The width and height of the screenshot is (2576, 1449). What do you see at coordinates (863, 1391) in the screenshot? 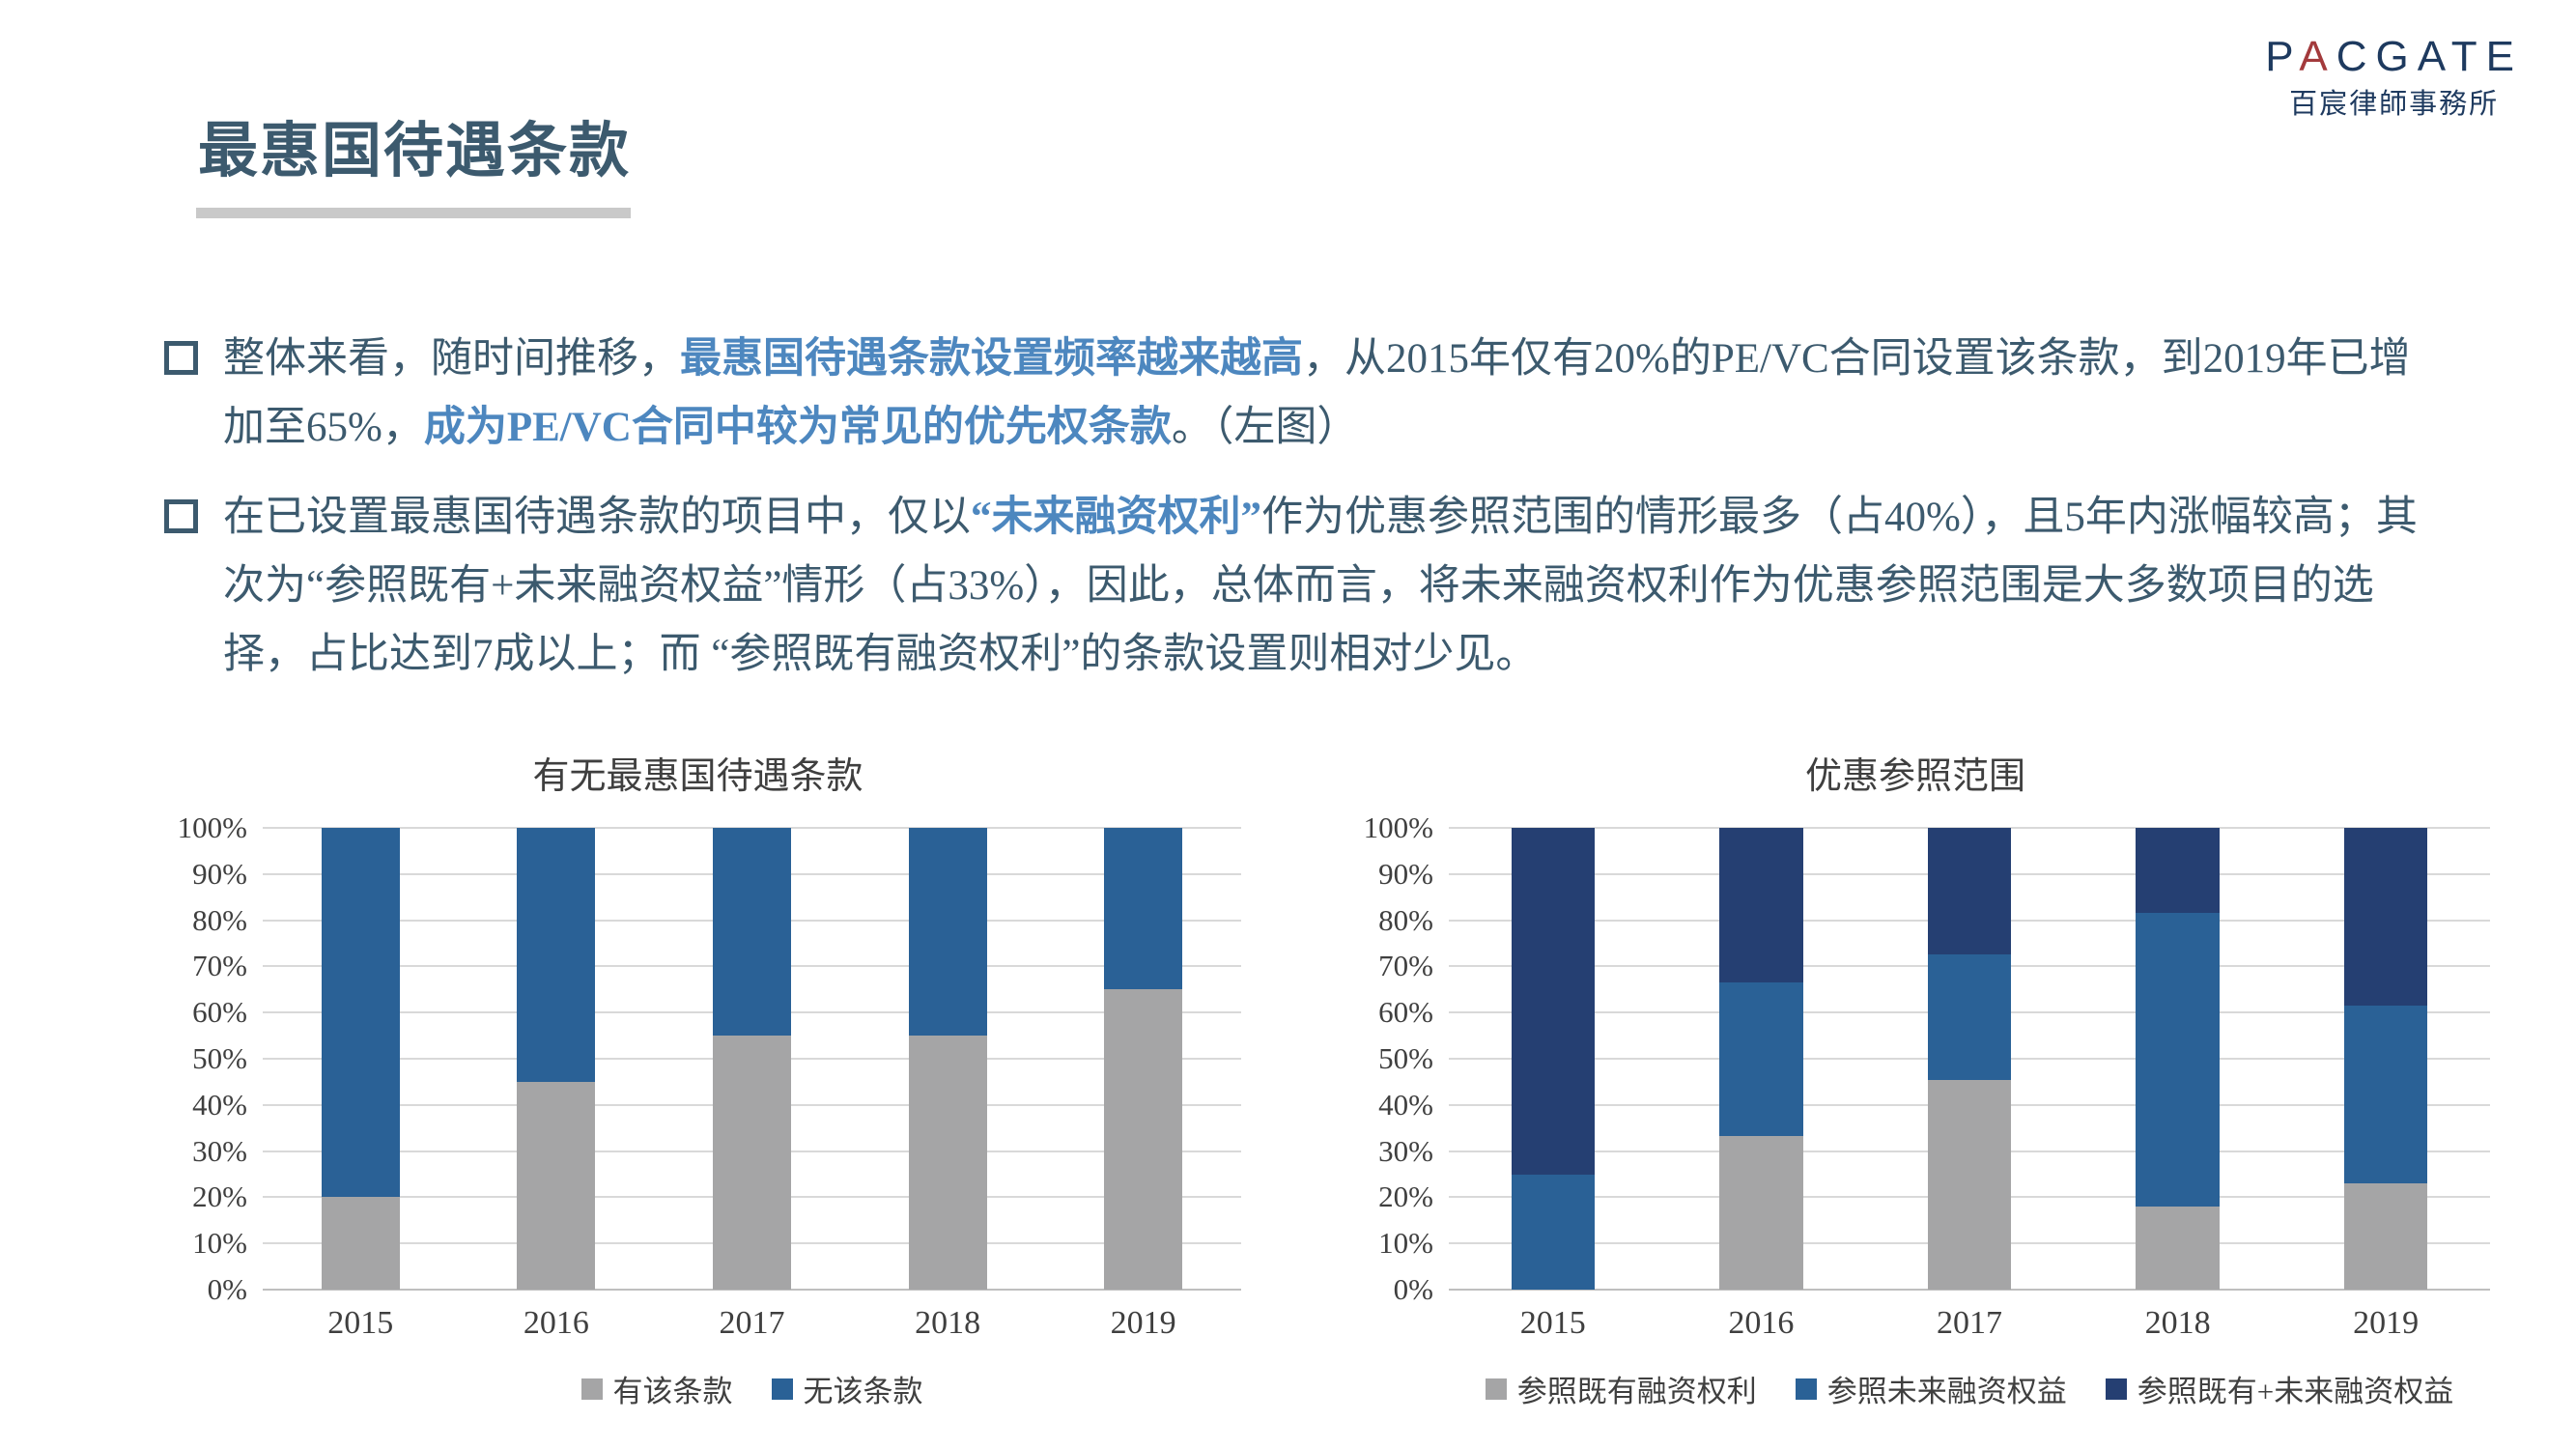
I see `legend-label: 无该条款` at bounding box center [863, 1391].